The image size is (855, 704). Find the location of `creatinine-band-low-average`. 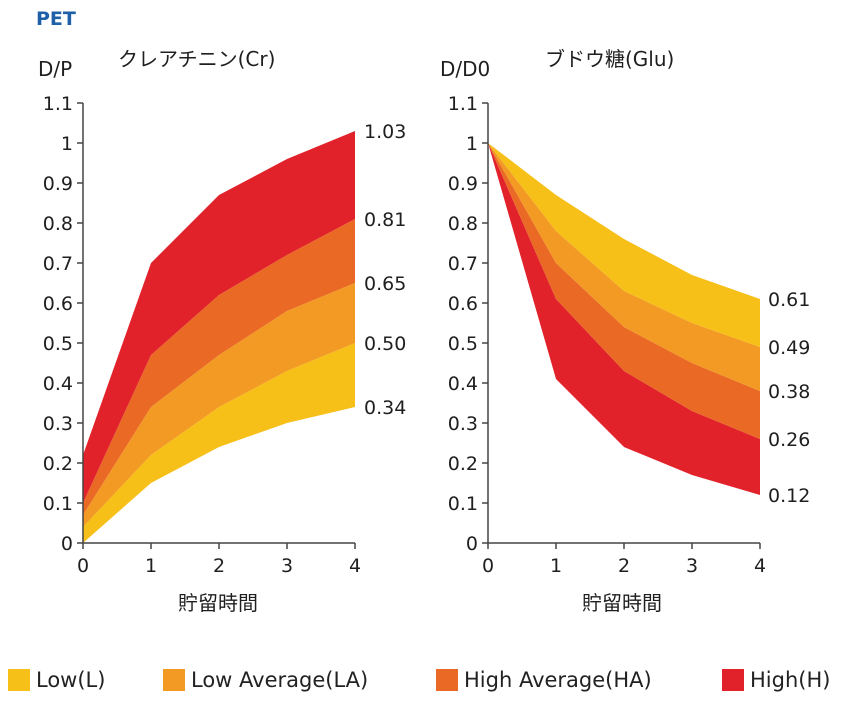

creatinine-band-low-average is located at coordinates (219, 405).